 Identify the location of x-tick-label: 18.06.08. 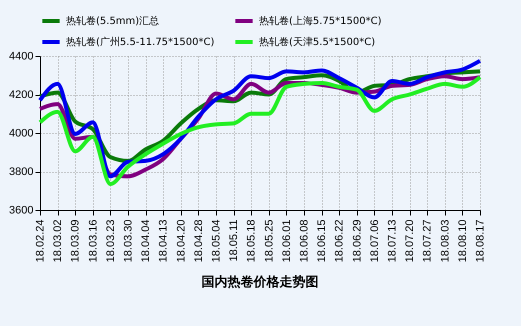
(304, 241).